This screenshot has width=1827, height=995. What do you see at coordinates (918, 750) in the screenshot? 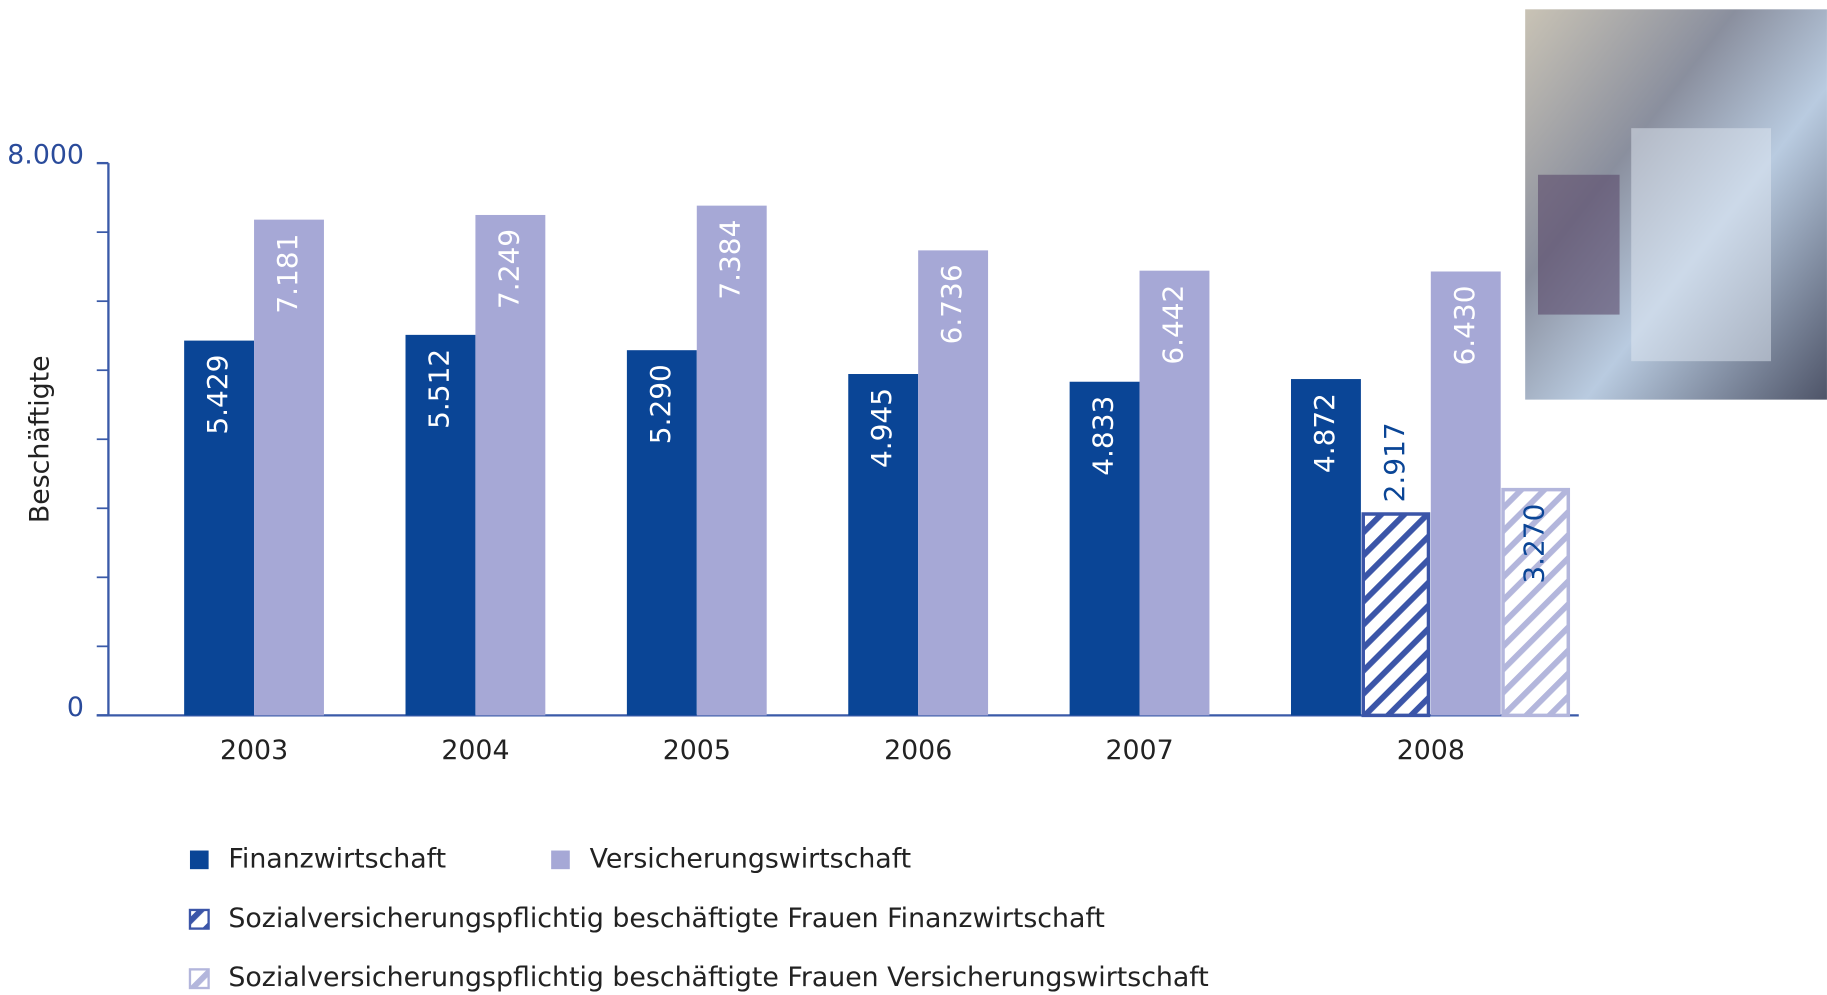
I see `x-tick-label: 2006` at bounding box center [918, 750].